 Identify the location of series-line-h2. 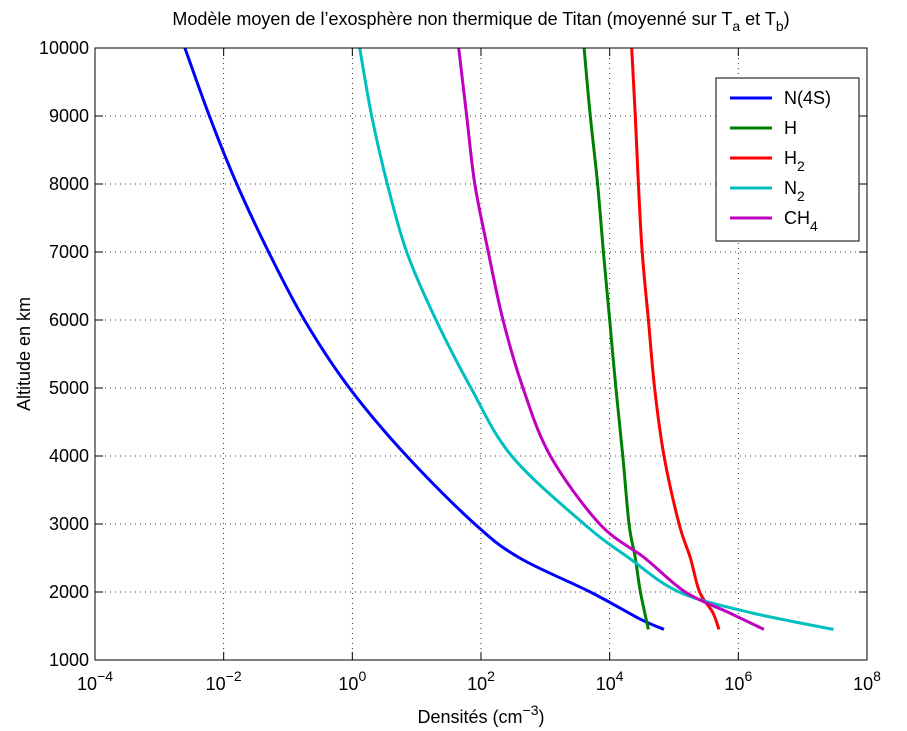
(675, 338).